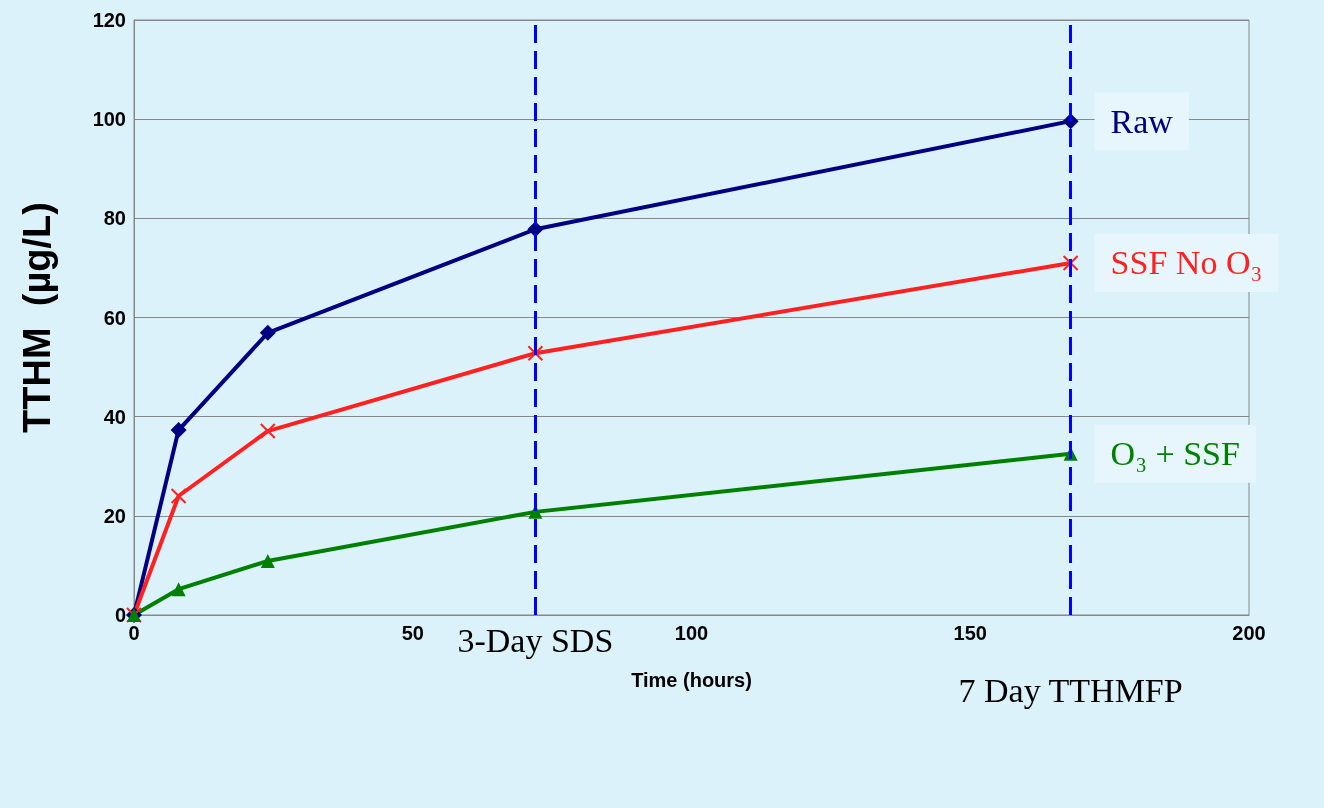  Describe the element at coordinates (114, 218) in the screenshot. I see `y-tick-label: 80` at that location.